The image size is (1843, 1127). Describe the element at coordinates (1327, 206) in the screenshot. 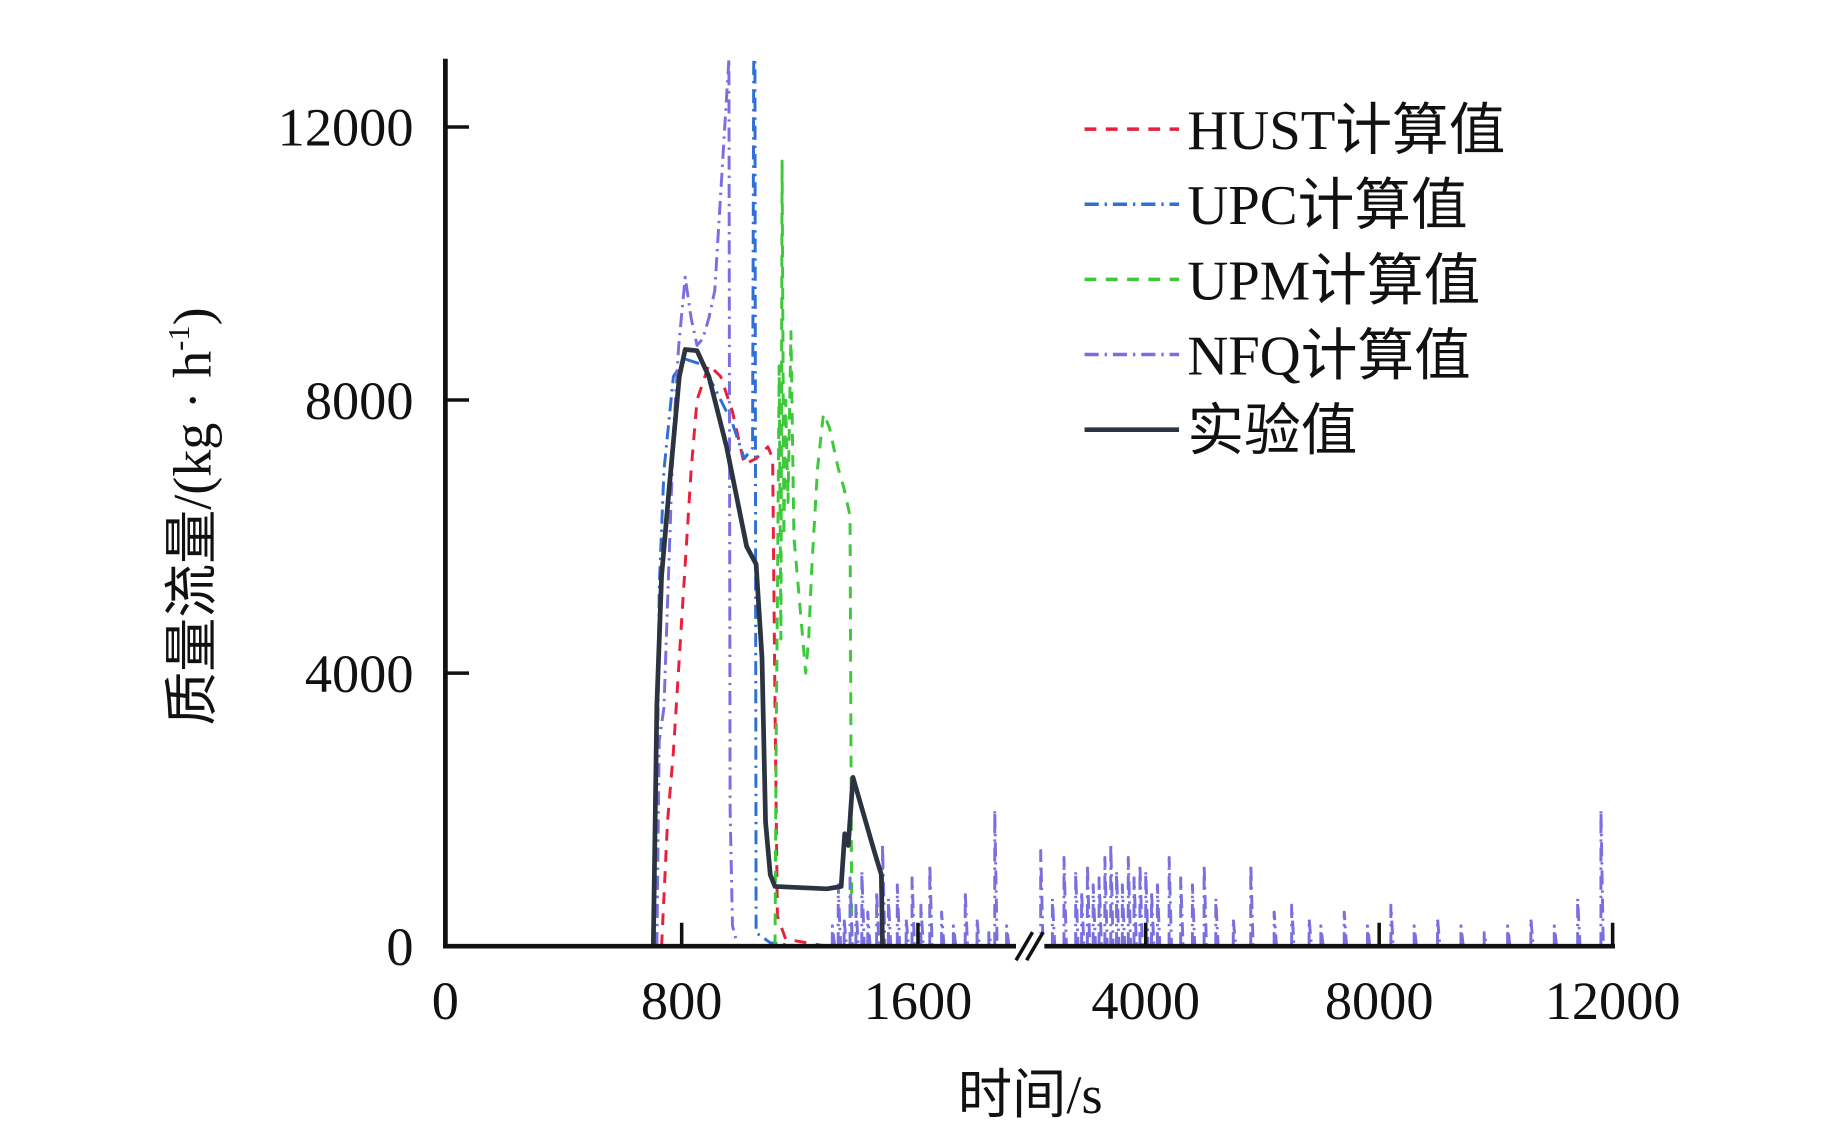

I see `legend-label: UPC计算值` at that location.